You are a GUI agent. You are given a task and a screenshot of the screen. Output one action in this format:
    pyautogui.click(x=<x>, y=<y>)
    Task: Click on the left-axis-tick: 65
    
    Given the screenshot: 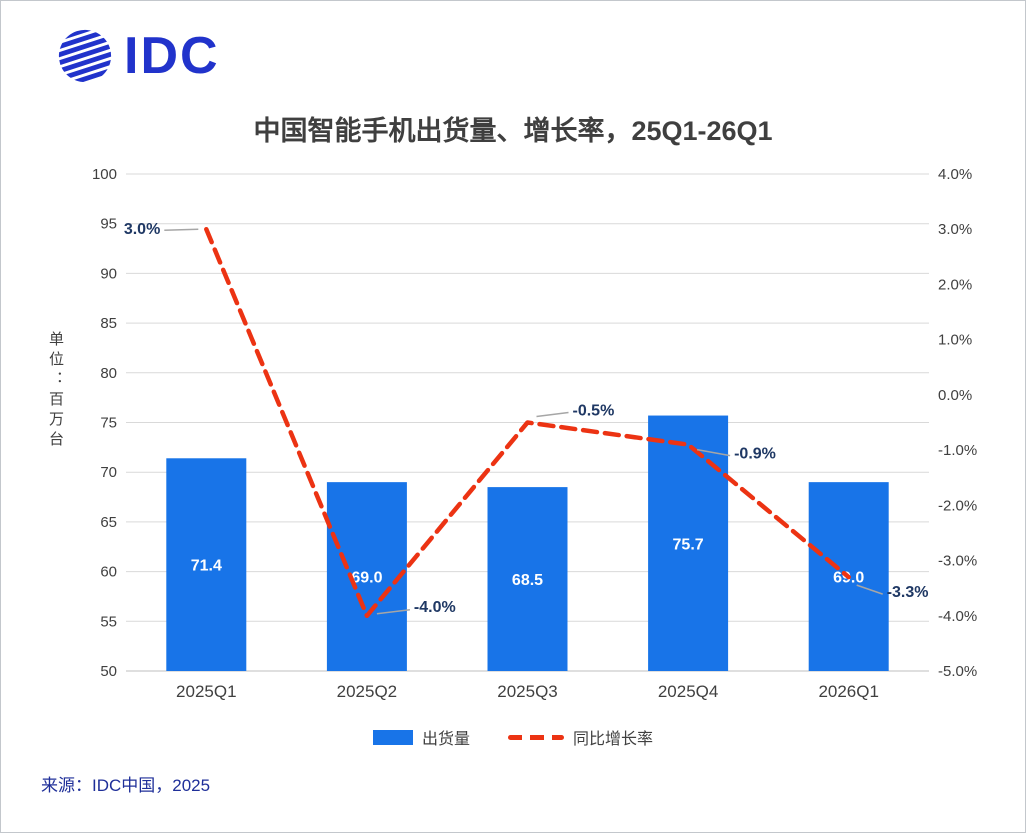 What is the action you would take?
    pyautogui.click(x=108, y=522)
    